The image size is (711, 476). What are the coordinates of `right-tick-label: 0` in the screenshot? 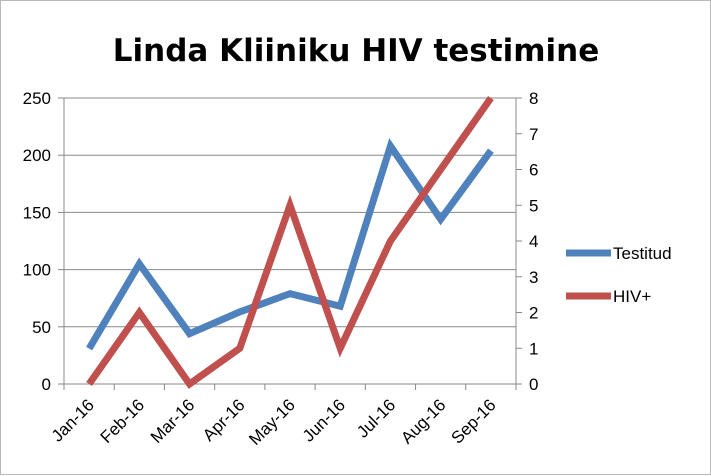 It's located at (533, 384).